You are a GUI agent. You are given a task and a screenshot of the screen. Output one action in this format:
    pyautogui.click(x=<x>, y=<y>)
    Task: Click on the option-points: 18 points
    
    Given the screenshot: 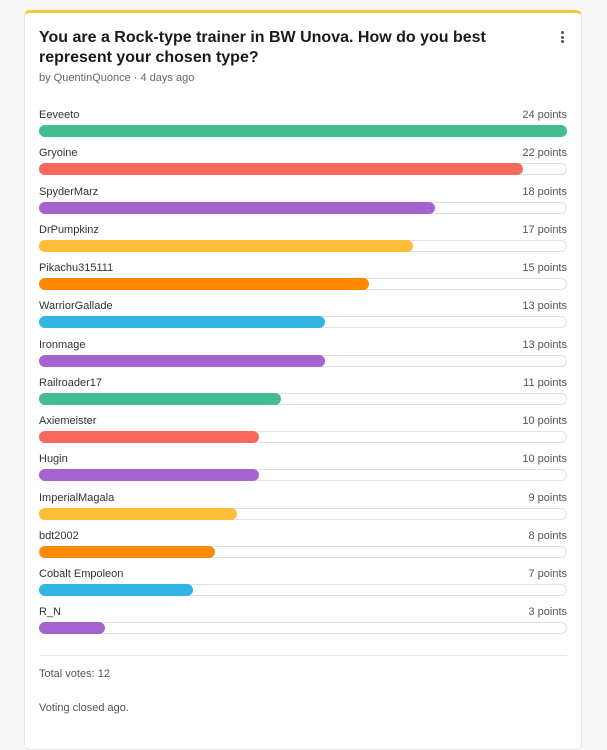 What is the action you would take?
    pyautogui.click(x=544, y=191)
    